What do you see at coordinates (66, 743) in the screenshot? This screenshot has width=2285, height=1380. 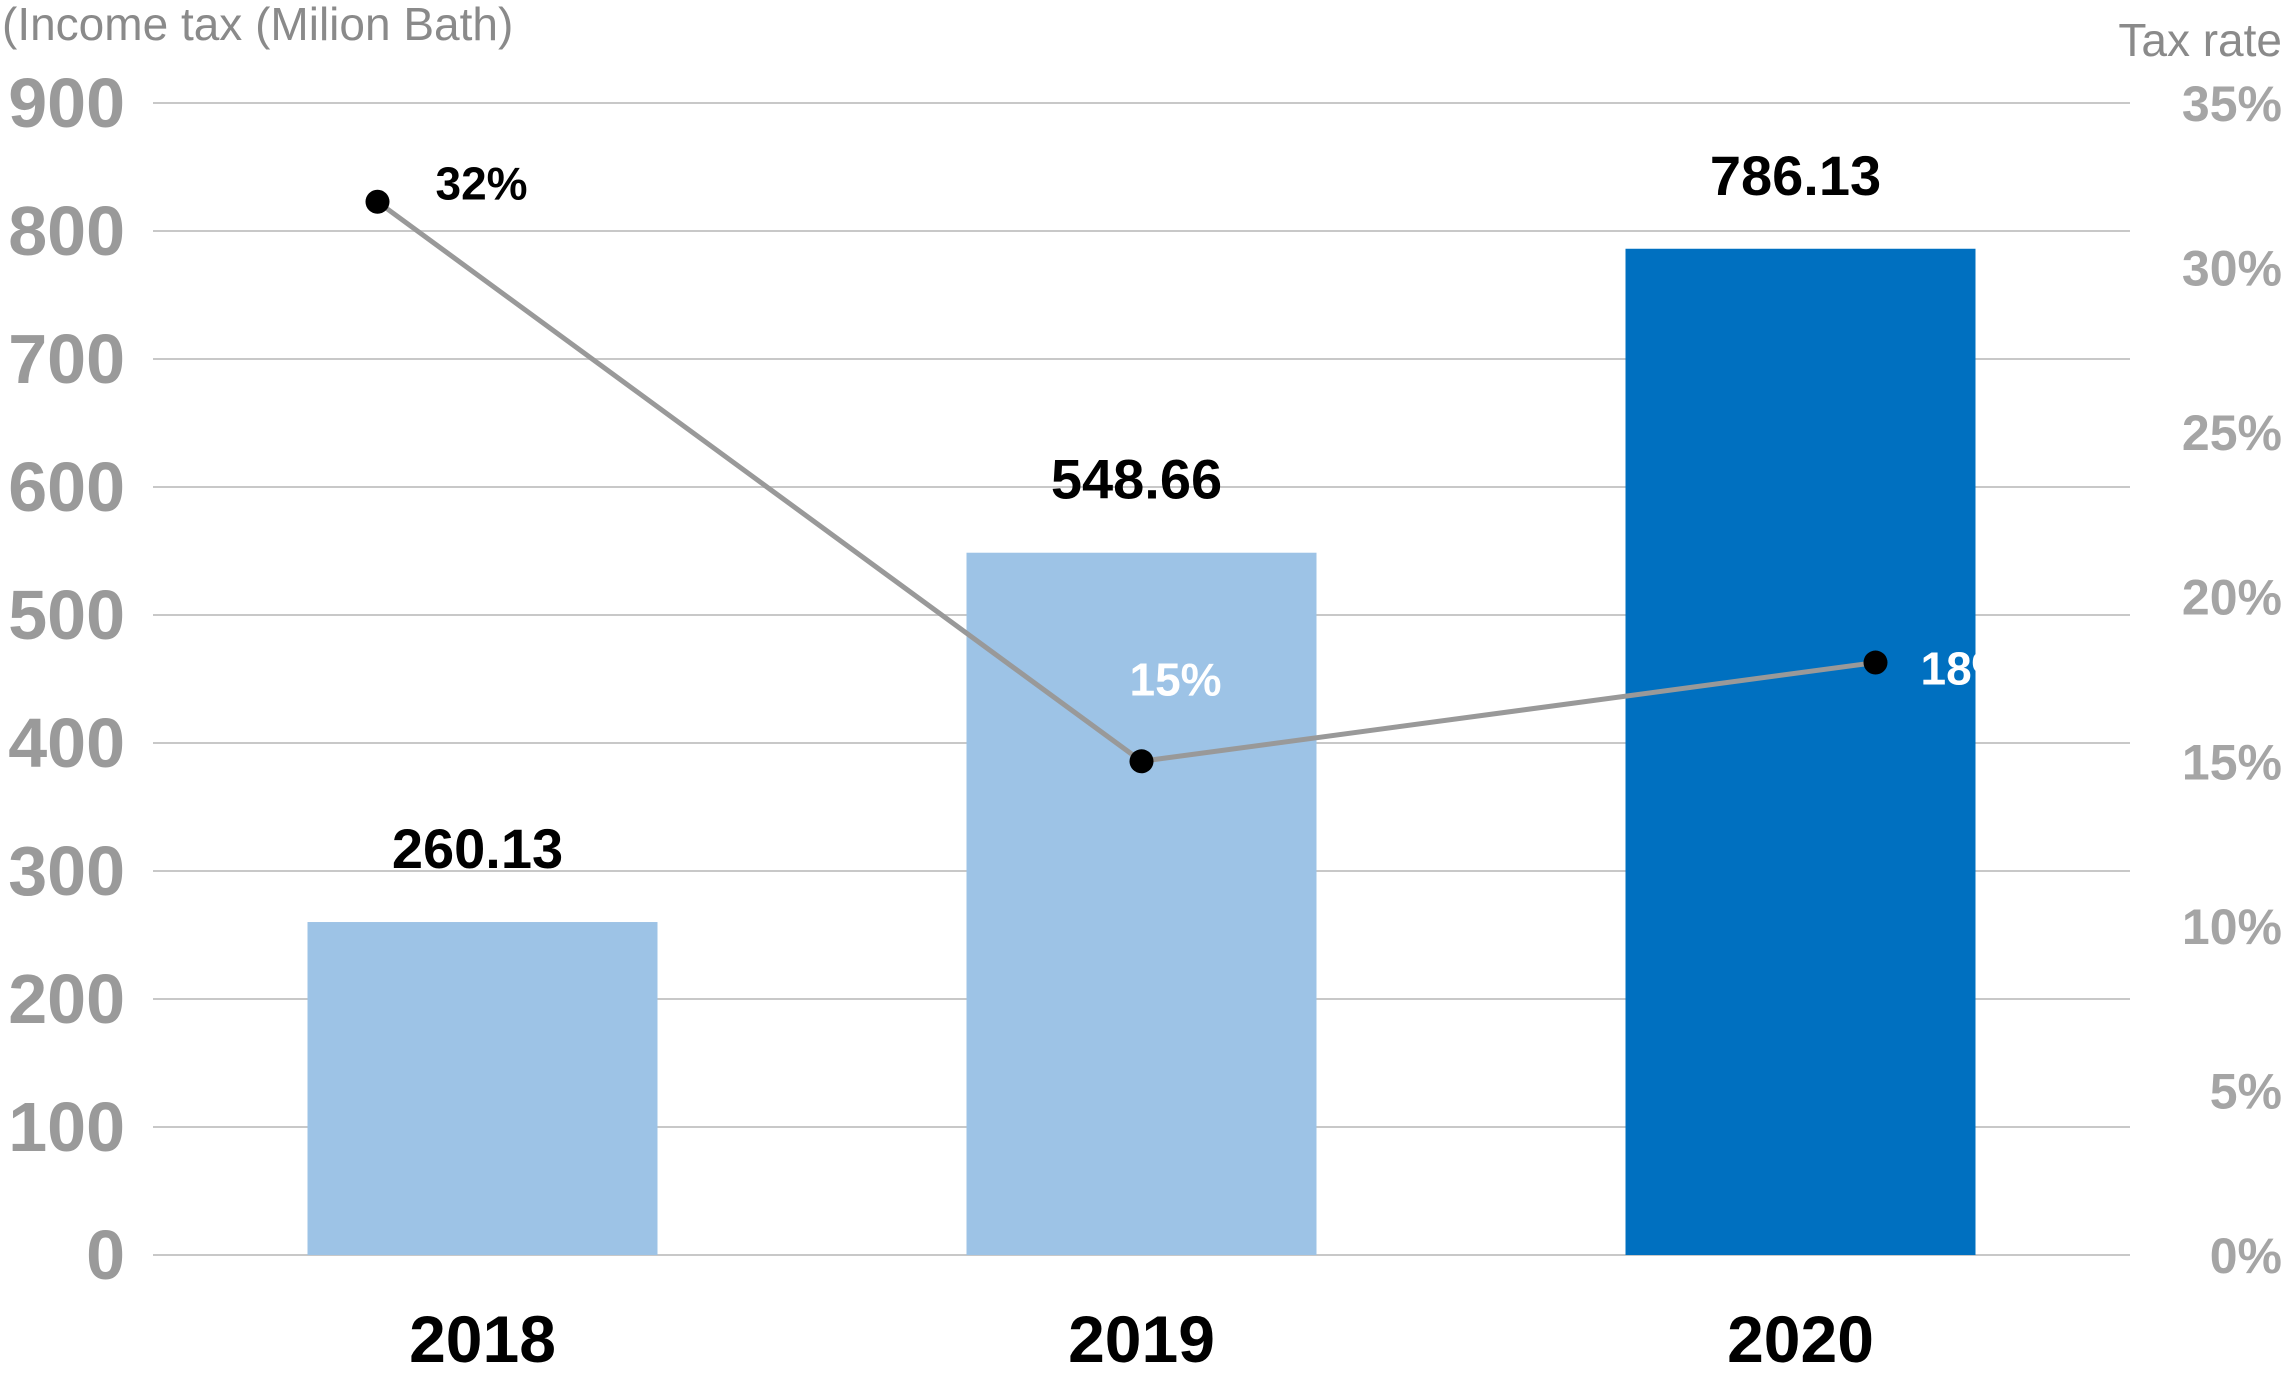 I see `y-tick-label: 400` at bounding box center [66, 743].